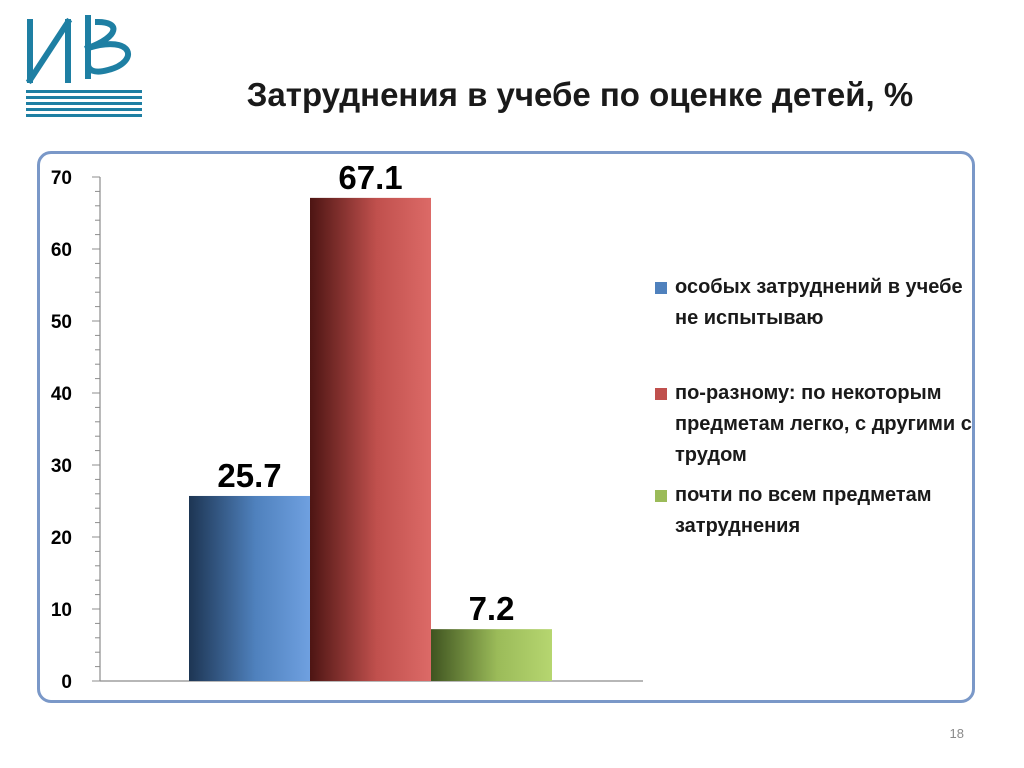 The height and width of the screenshot is (768, 1024). I want to click on legend-swatch-red, so click(661, 394).